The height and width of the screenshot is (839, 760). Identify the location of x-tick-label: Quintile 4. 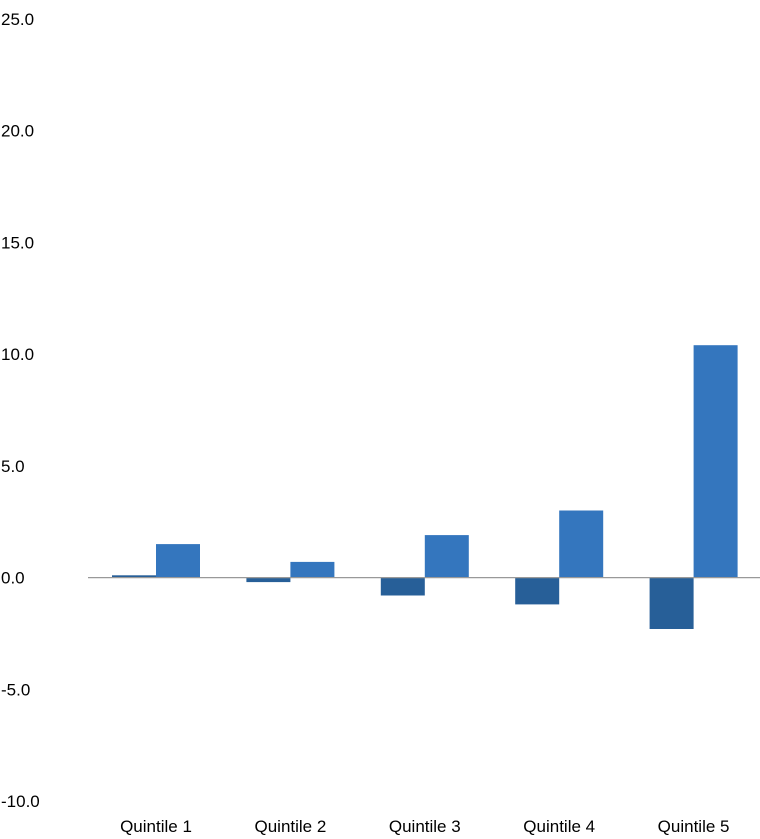
(559, 826).